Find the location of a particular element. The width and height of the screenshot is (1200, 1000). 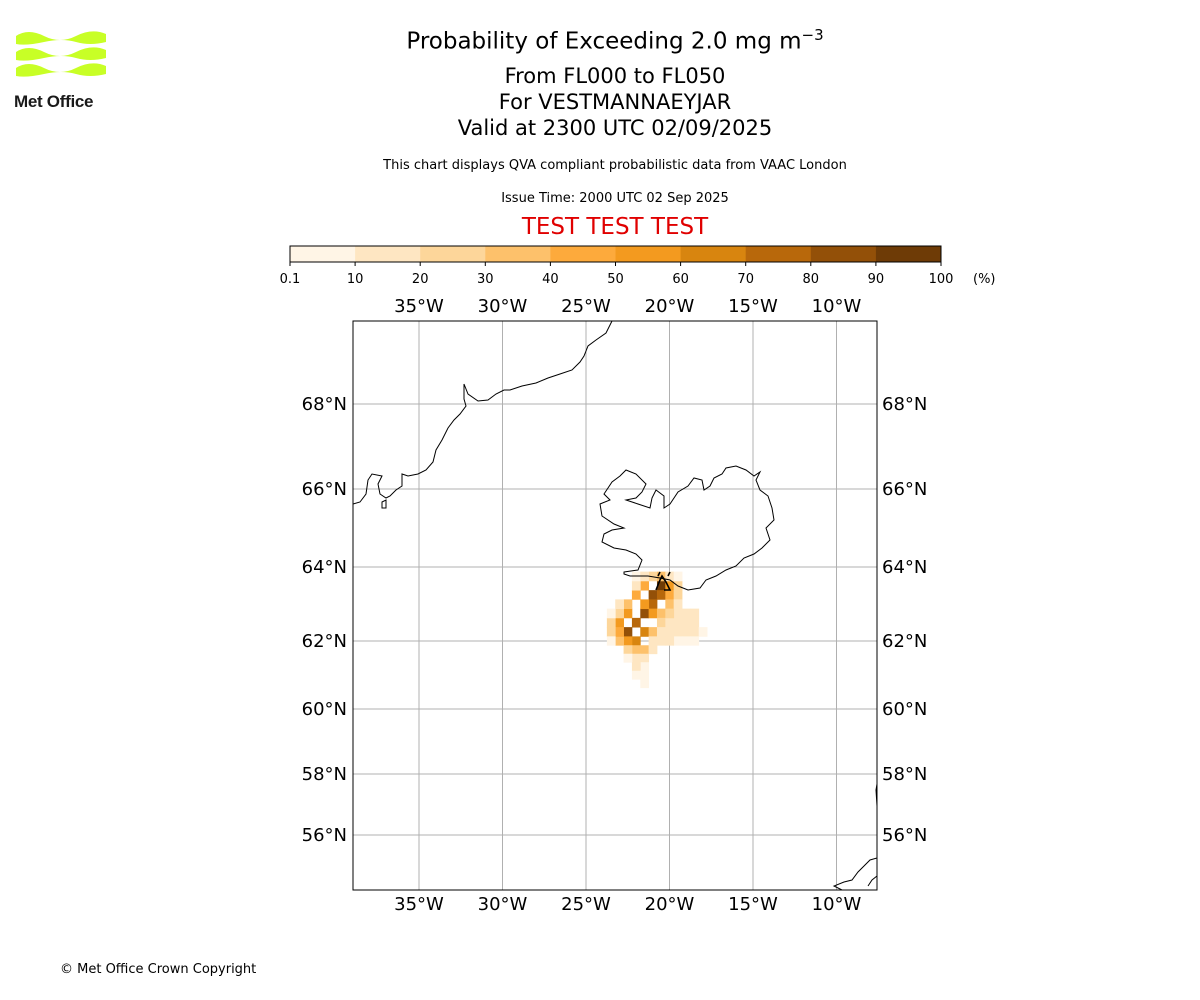

lat-labels-left: 68°N 66°N 64°N 62°N 60°N 58°N 56°N is located at coordinates (324, 620).